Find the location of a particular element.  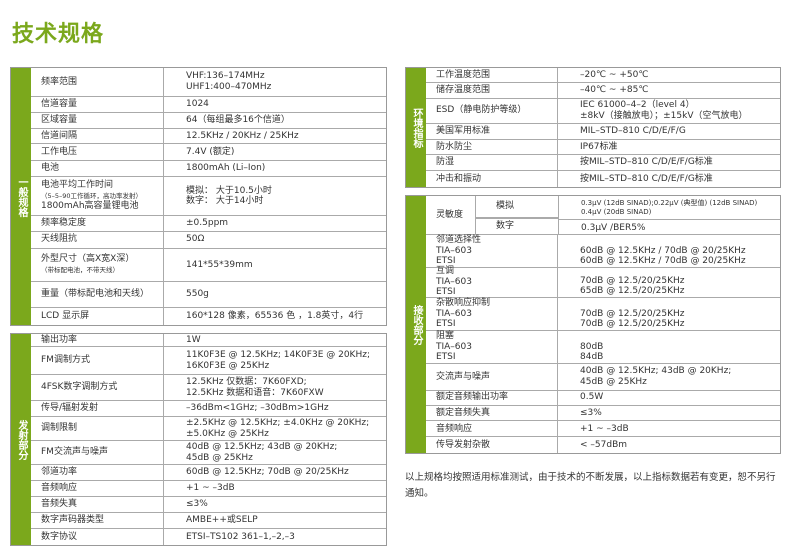

spec-value: 1024 is located at coordinates (275, 104).